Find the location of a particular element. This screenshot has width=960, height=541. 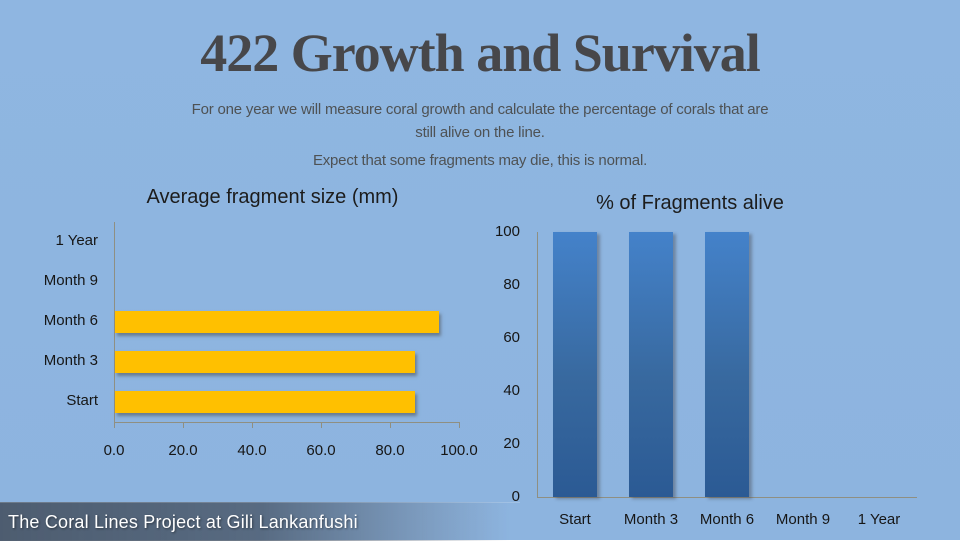

fragments-alive-yaxis-label: 100 is located at coordinates (507, 231).